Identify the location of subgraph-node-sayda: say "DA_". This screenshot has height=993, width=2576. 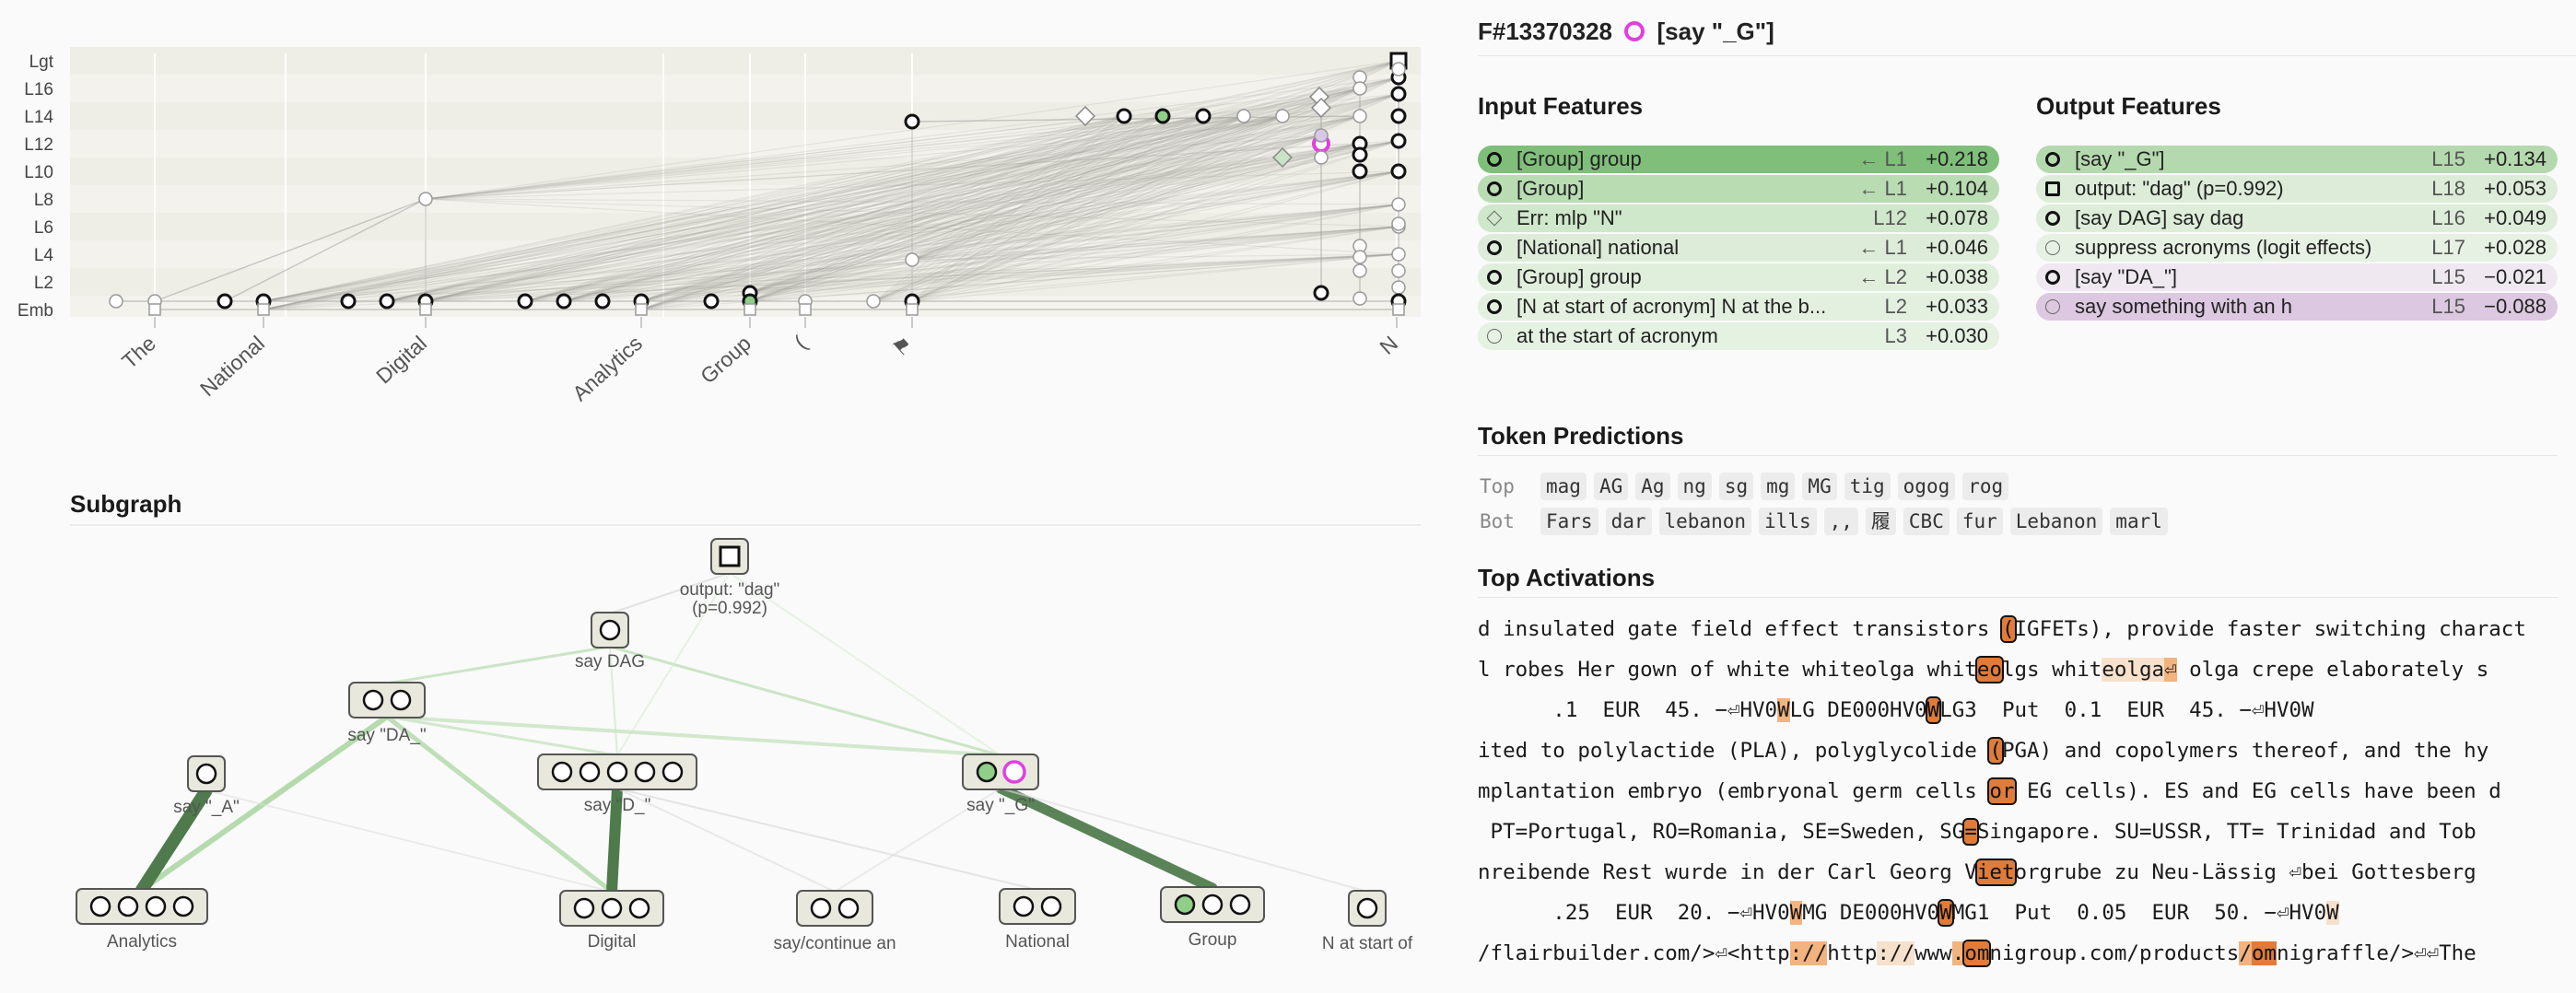
(387, 713).